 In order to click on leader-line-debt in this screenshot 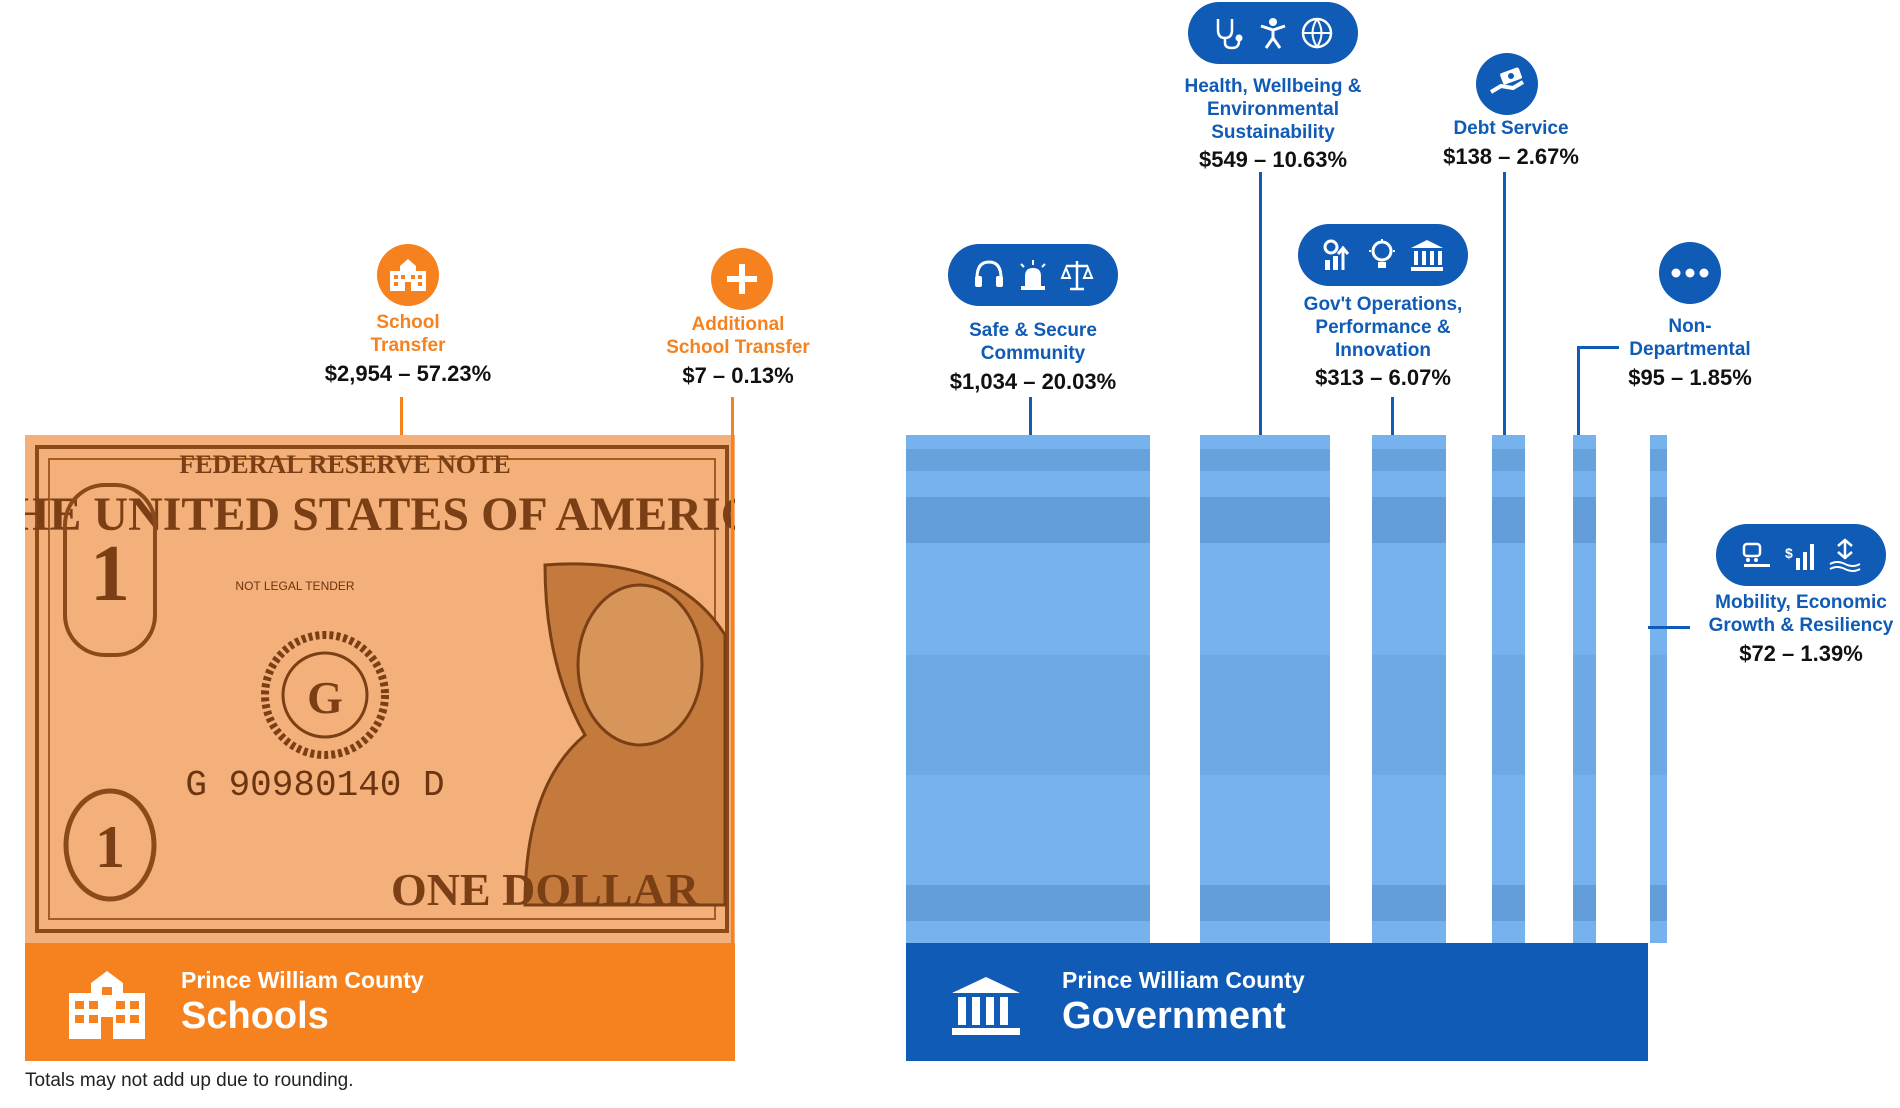, I will do `click(1504, 303)`.